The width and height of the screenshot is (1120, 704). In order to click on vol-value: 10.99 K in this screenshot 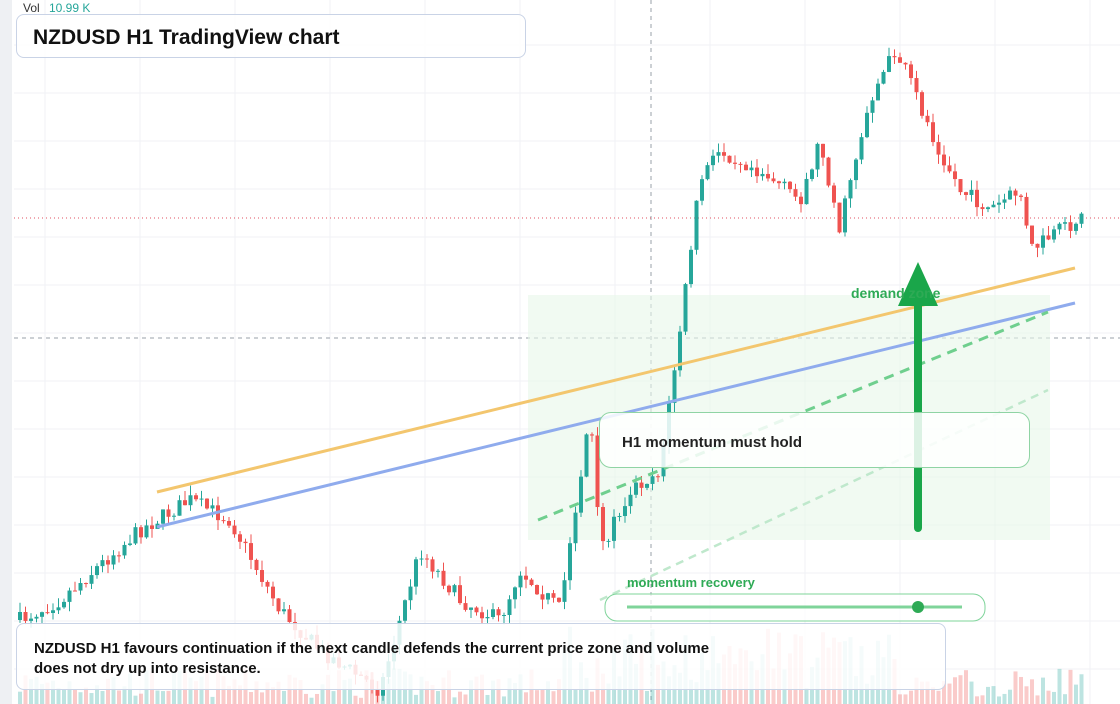, I will do `click(69, 8)`.